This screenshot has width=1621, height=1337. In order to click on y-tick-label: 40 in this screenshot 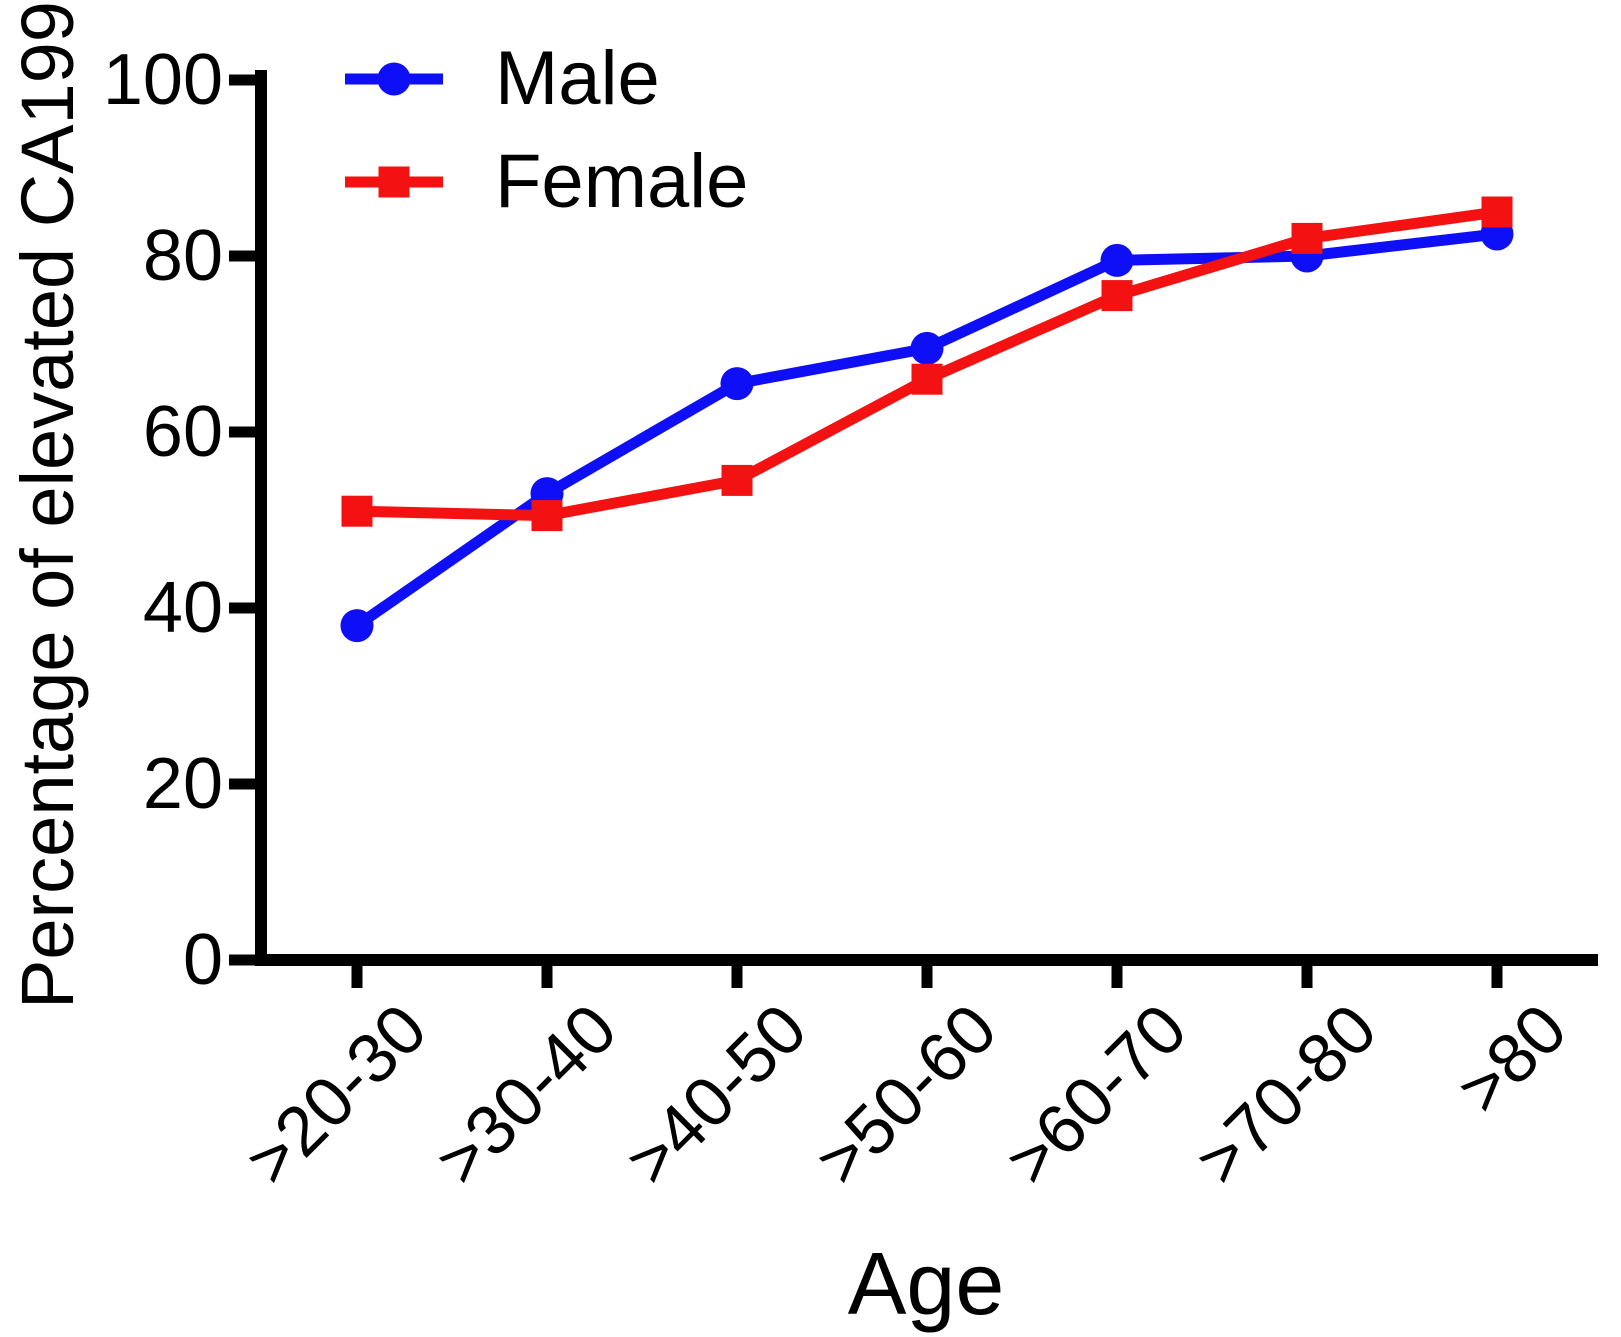, I will do `click(182, 608)`.